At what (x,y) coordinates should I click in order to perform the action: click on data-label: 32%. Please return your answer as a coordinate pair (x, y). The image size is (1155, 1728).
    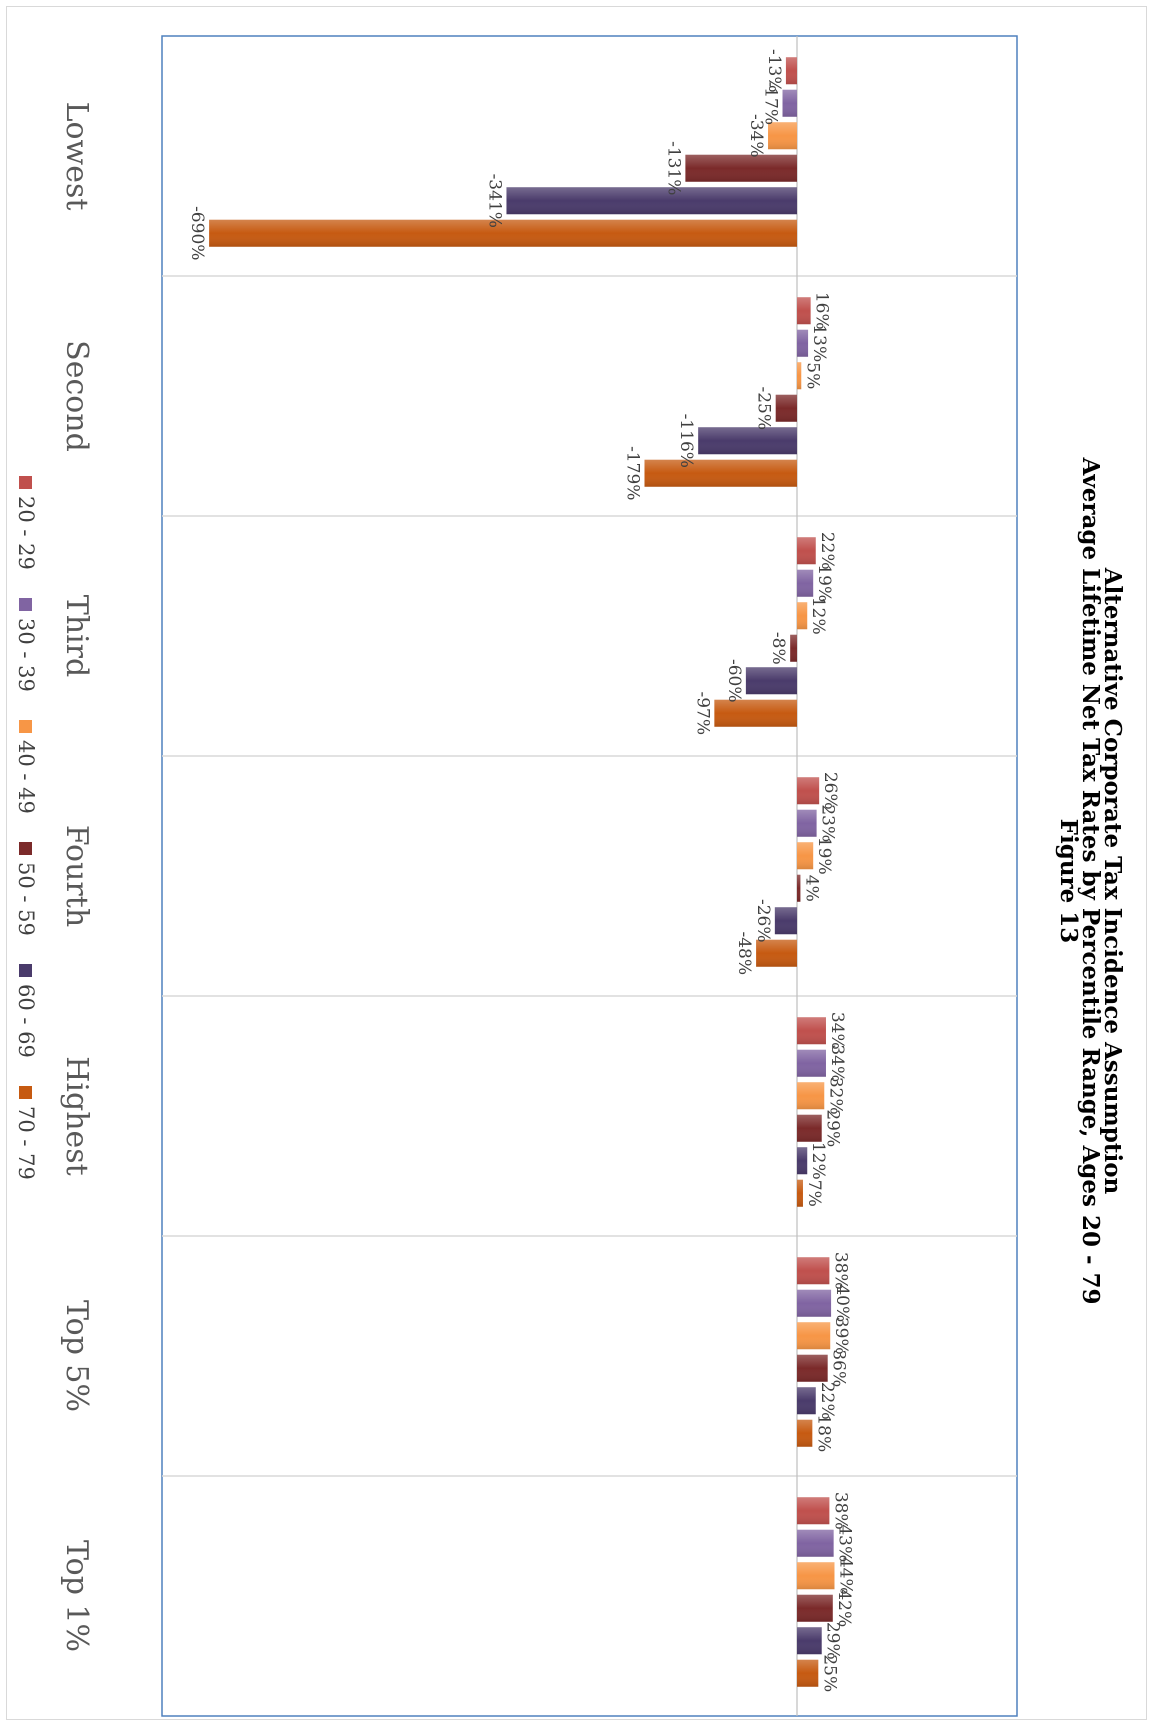
    Looking at the image, I should click on (835, 1096).